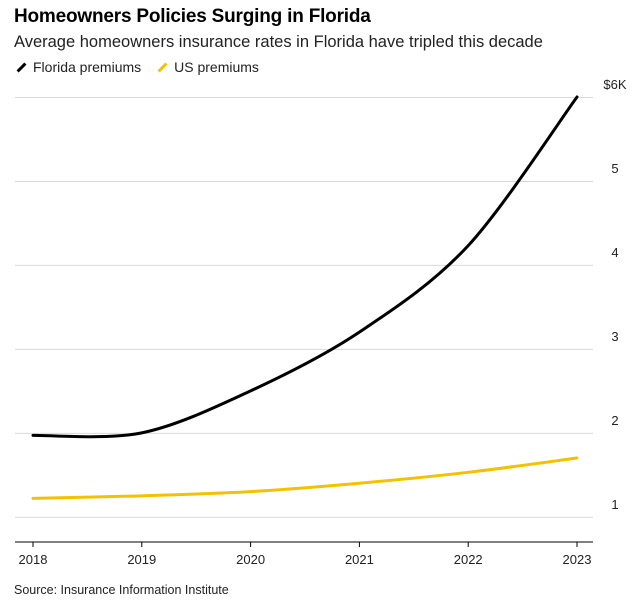 This screenshot has height=600, width=637. Describe the element at coordinates (577, 559) in the screenshot. I see `x-tick-label-5: 2023` at that location.